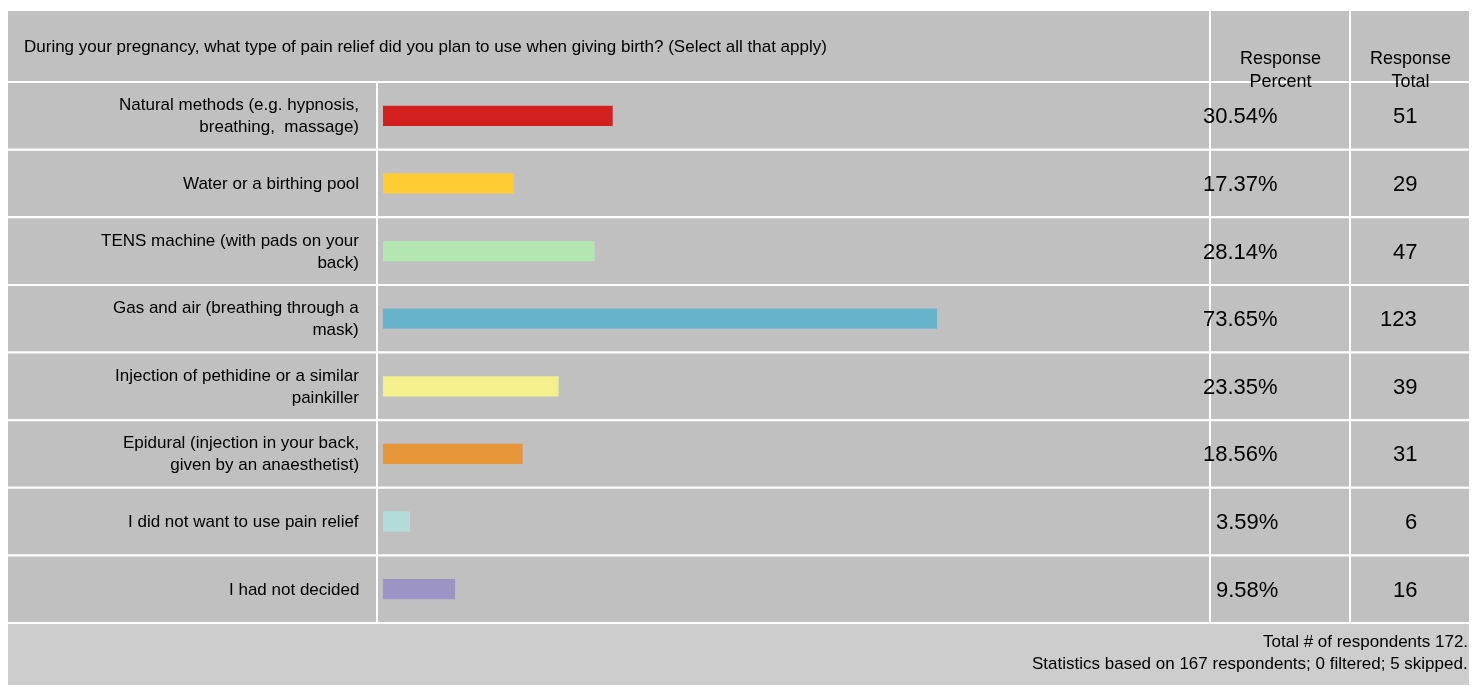 This screenshot has width=1478, height=686. Describe the element at coordinates (239, 116) in the screenshot. I see `y-tick-label: Natural methods (e.g. hypnosis, breathing, massage)` at that location.